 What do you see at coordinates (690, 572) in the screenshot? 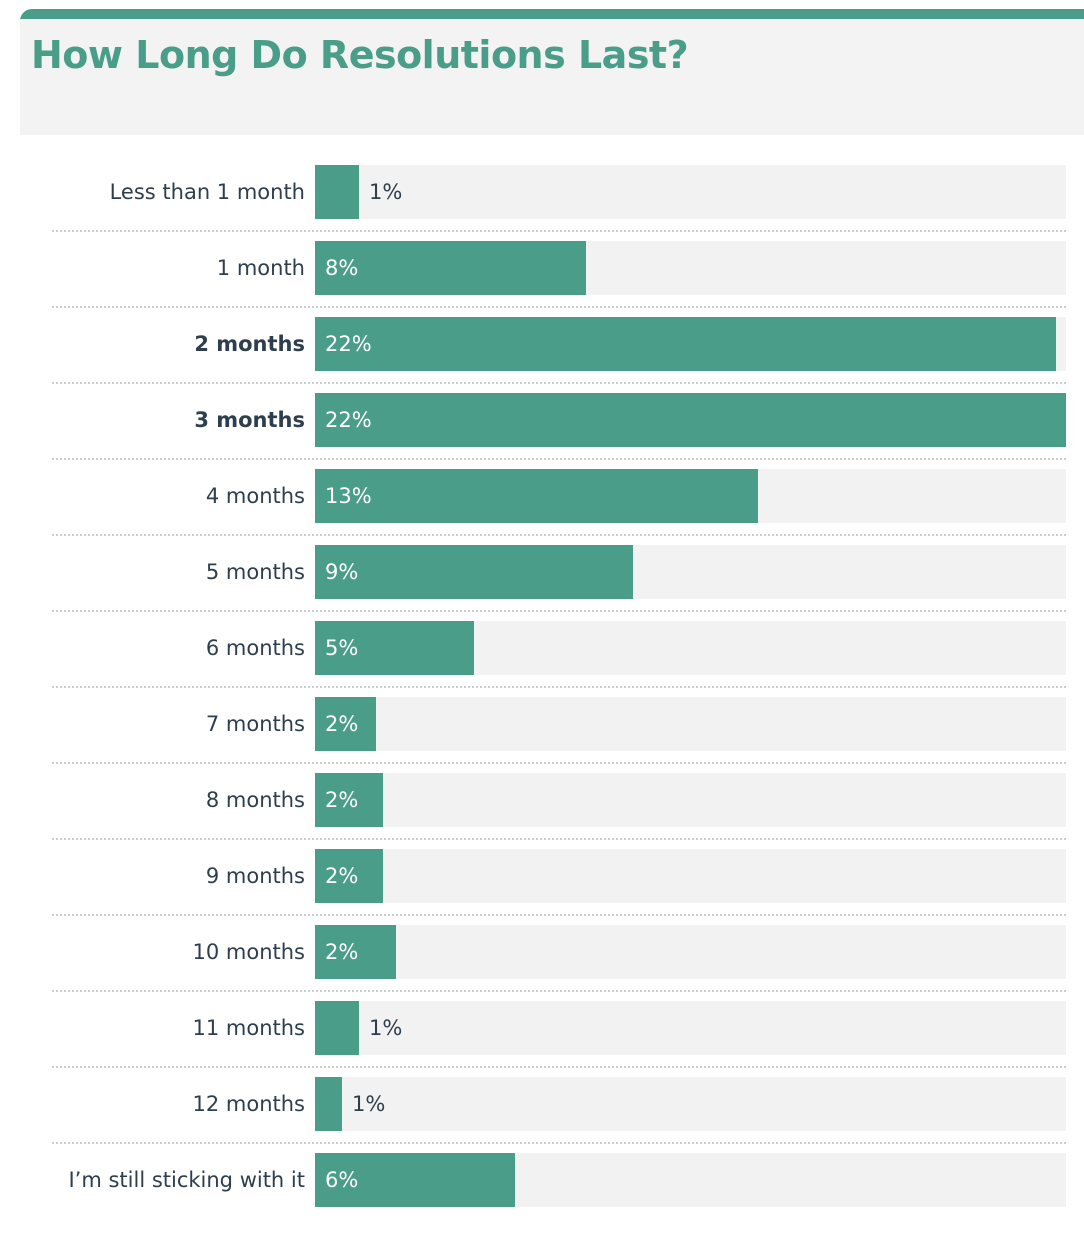
I see `bar-track: 9%` at bounding box center [690, 572].